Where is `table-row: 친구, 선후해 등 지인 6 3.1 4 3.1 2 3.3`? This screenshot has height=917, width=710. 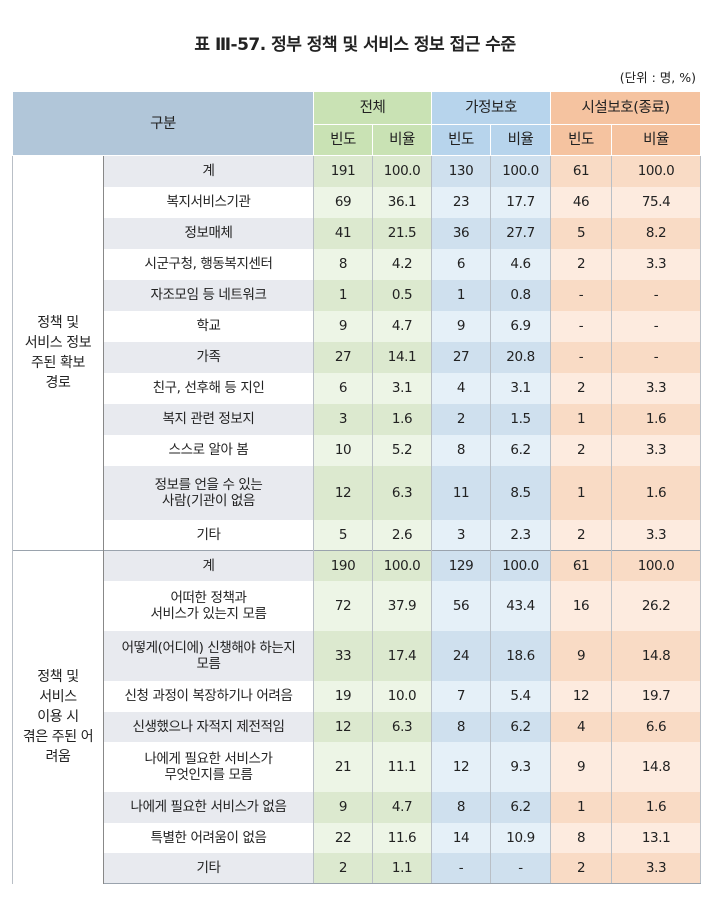 table-row: 친구, 선후해 등 지인 6 3.1 4 3.1 2 3.3 is located at coordinates (357, 388).